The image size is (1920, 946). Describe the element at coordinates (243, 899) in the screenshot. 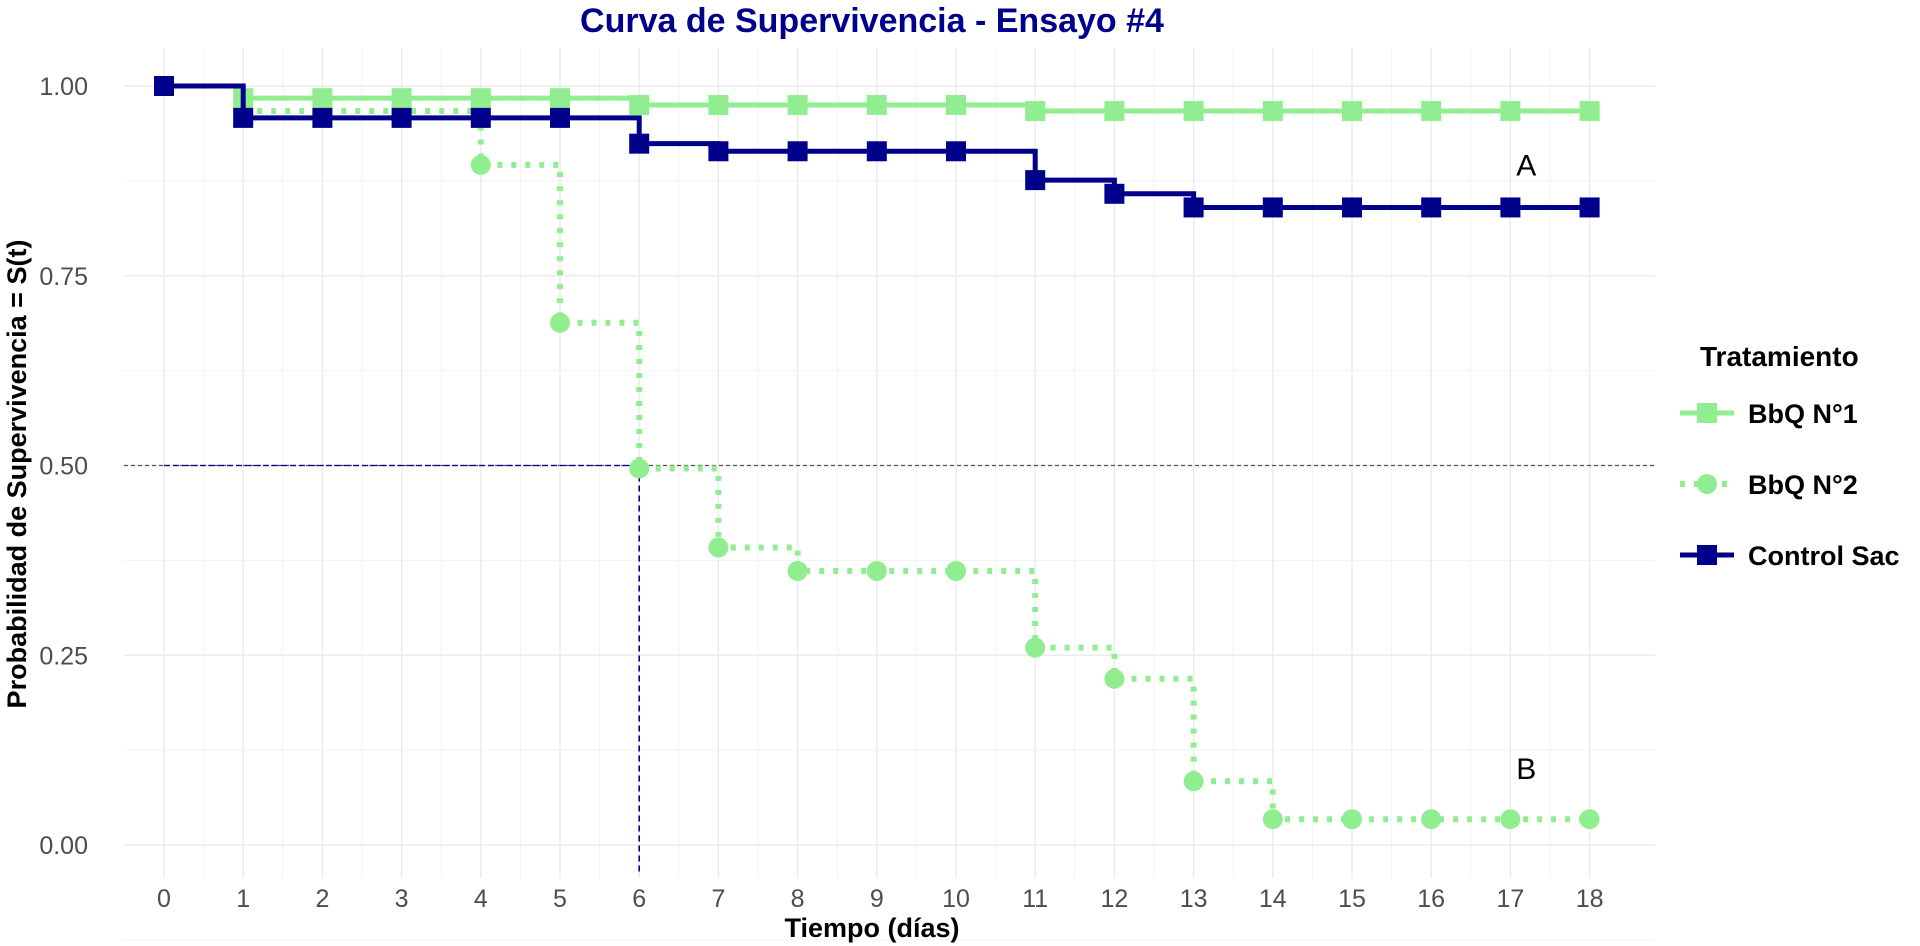

I see `x-tick-label: 1` at that location.